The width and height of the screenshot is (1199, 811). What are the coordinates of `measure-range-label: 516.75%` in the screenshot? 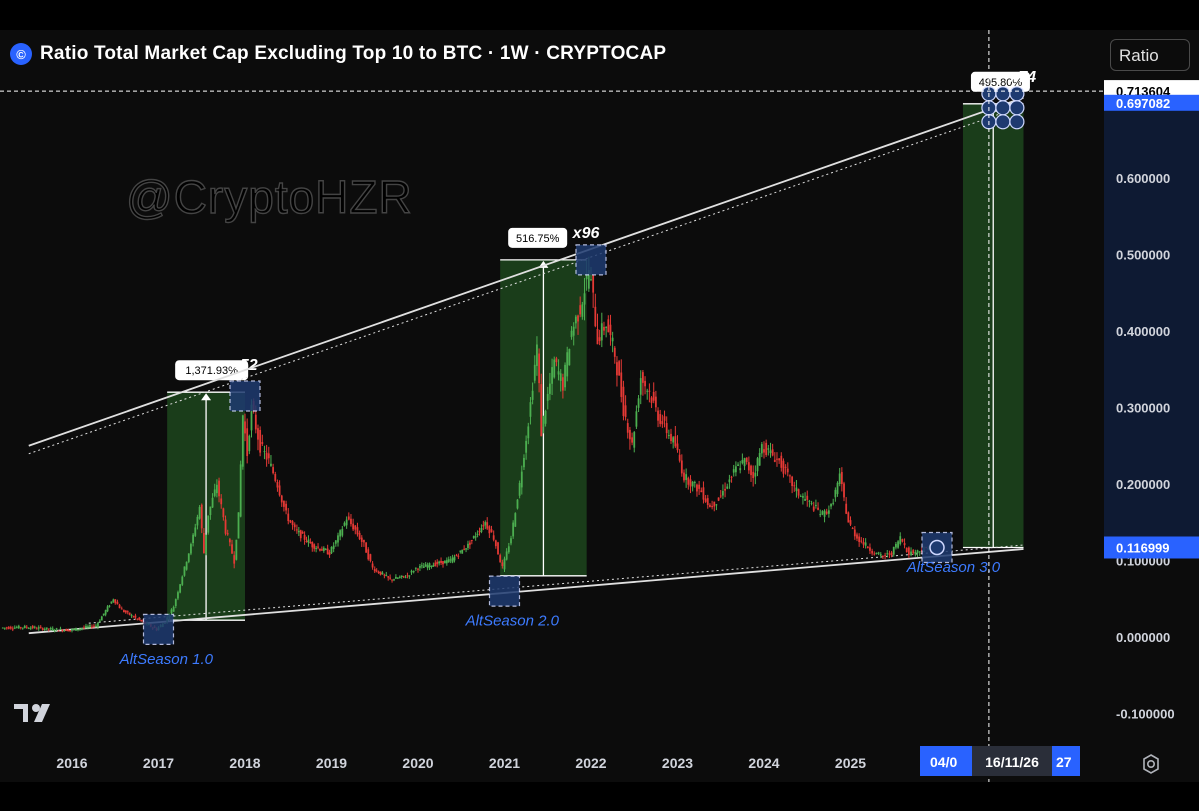 It's located at (538, 239).